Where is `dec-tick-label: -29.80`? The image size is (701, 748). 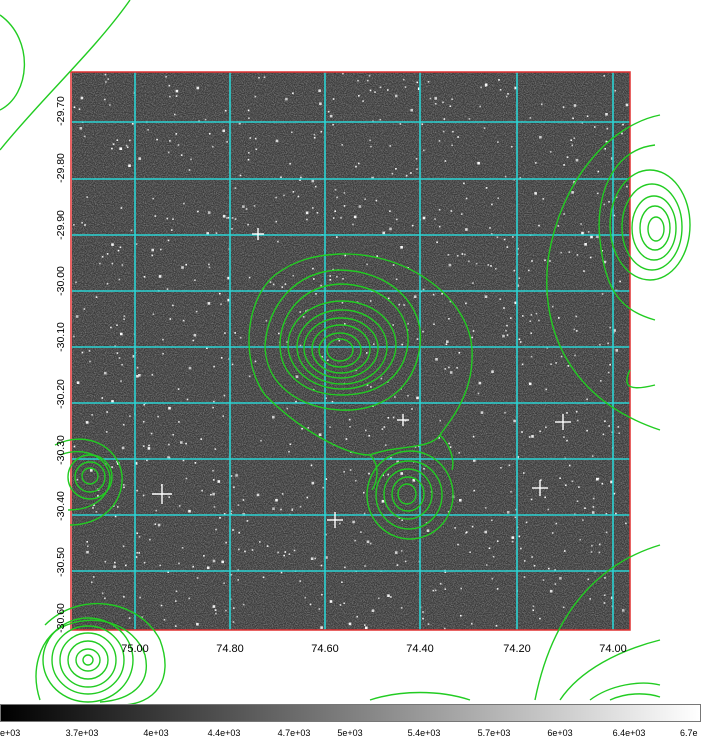
dec-tick-label: -29.80 is located at coordinates (61, 168).